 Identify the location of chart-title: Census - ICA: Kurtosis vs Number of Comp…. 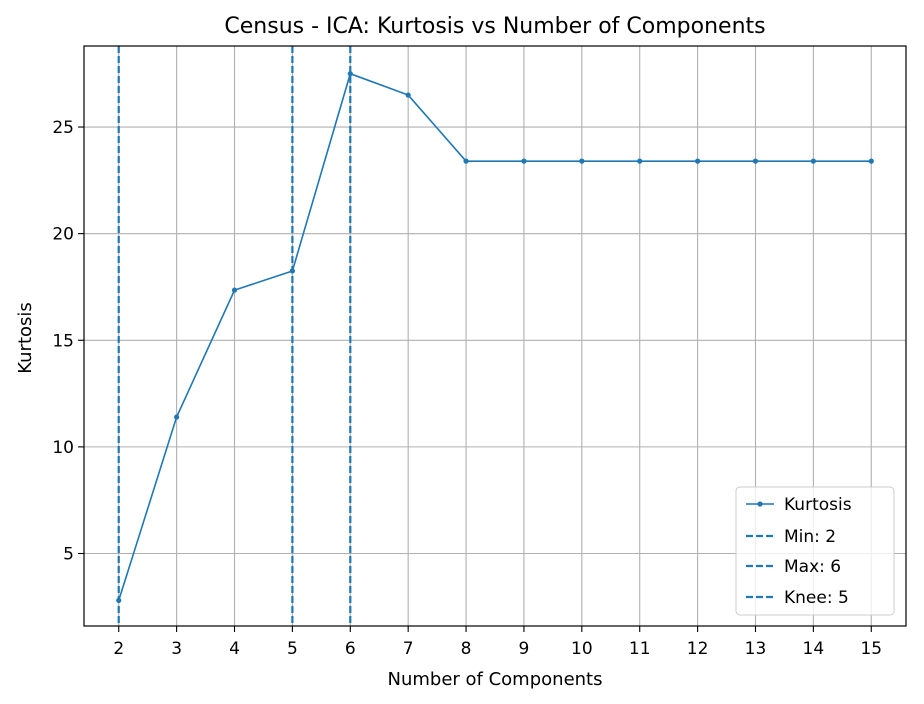
(494, 26).